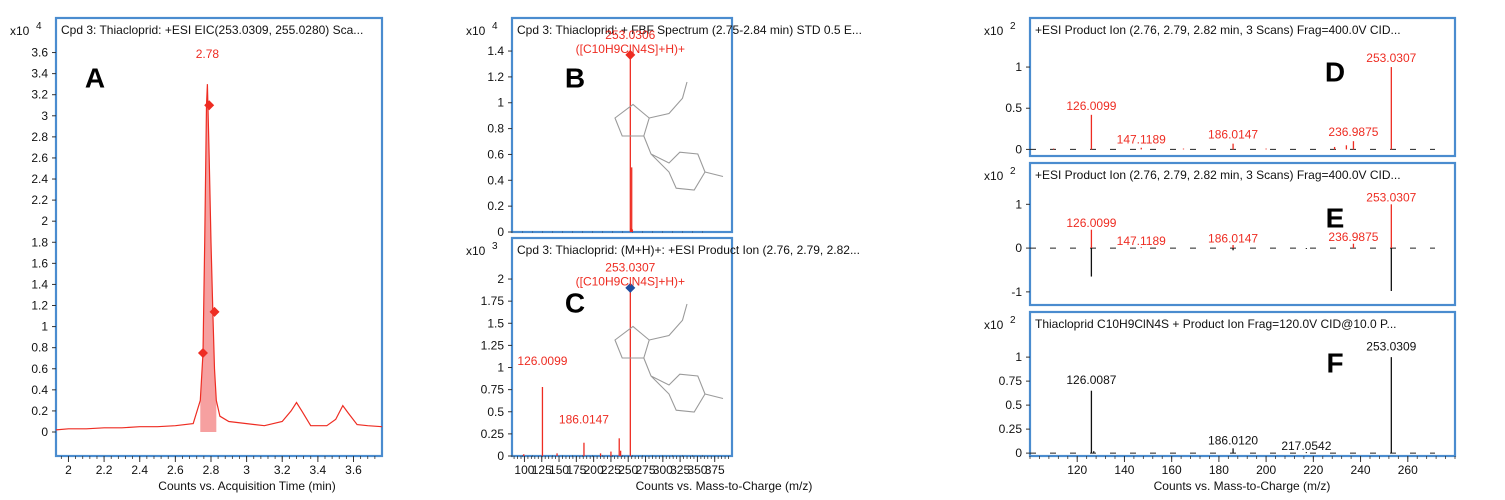 The width and height of the screenshot is (1505, 500). I want to click on structure-image, so click(669, 136).